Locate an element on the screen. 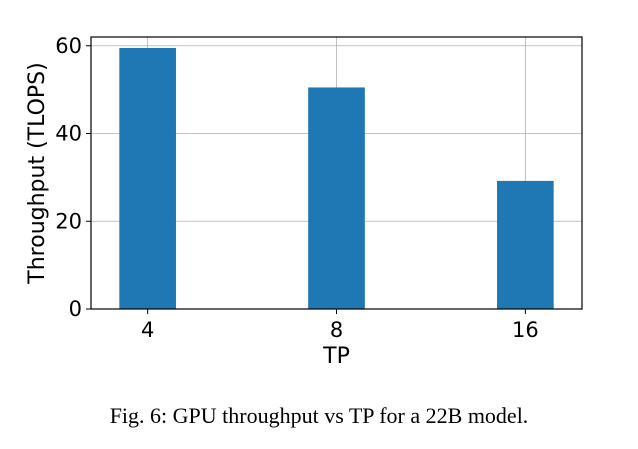  x-tick-label: 16 is located at coordinates (525, 330).